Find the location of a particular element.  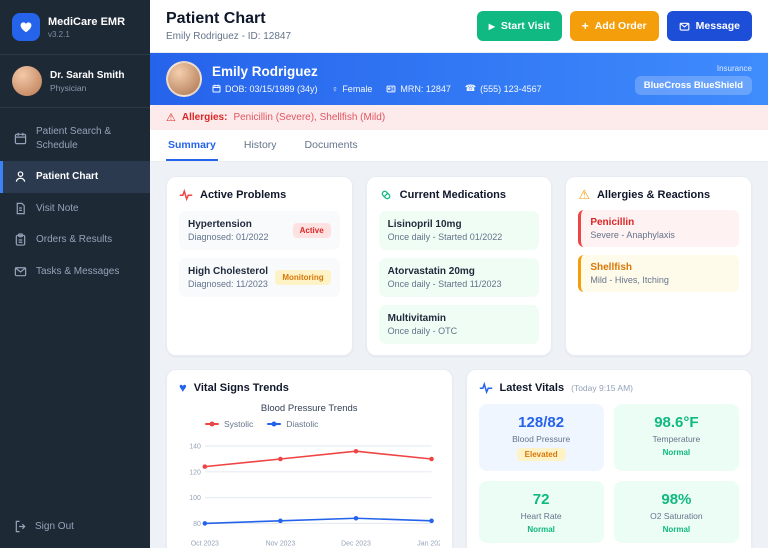

card-title: Allergies & Reactions is located at coordinates (653, 194).